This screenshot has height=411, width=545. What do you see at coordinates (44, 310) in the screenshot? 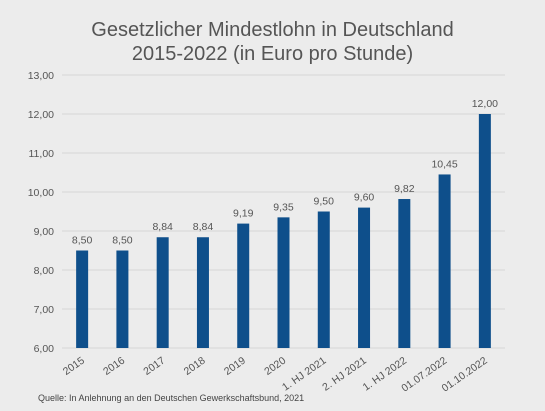
I see `y-tick-label: 7,00` at bounding box center [44, 310].